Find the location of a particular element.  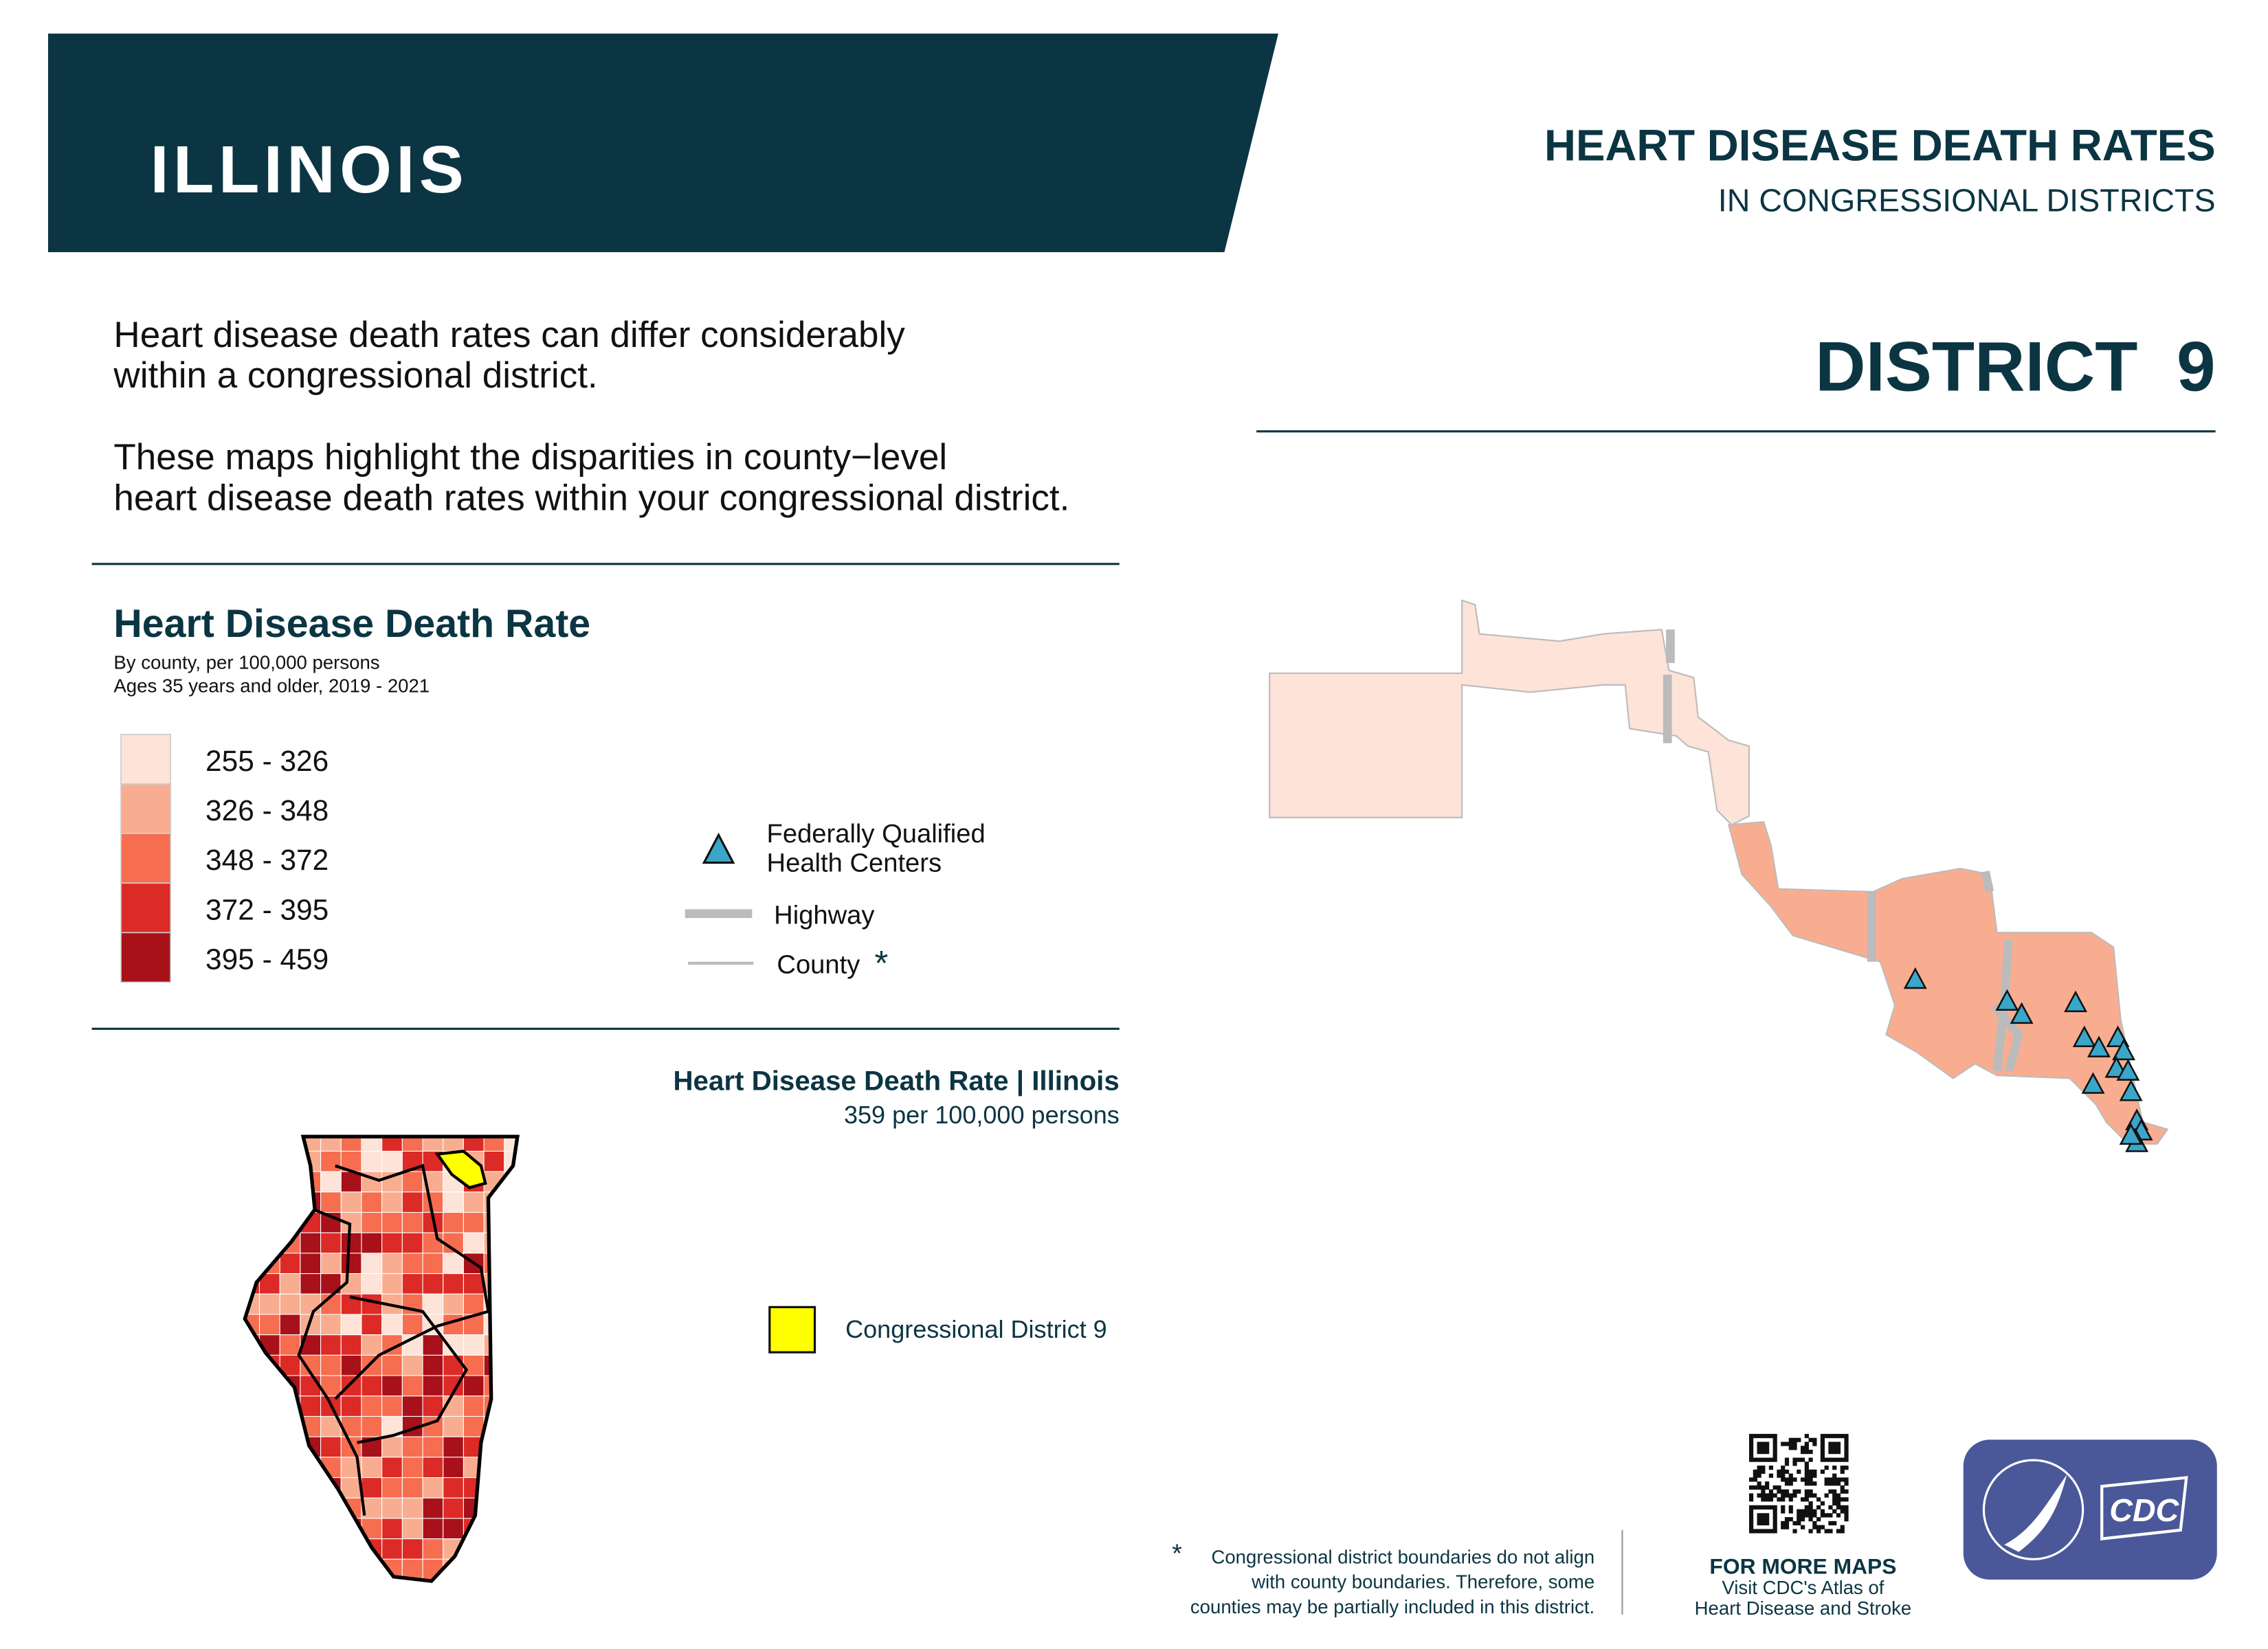

legend-label: Health Centers is located at coordinates (855, 863).